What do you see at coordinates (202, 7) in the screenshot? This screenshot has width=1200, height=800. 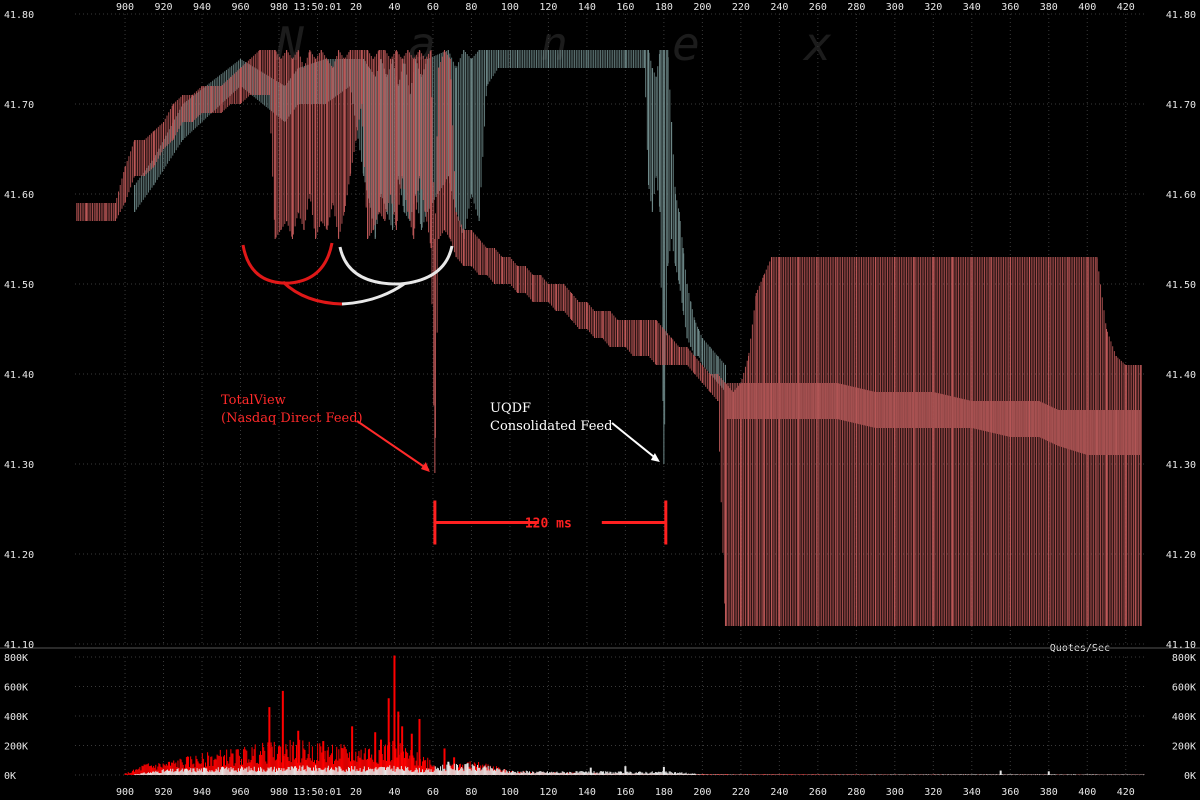 I see `x-tick-label-top: 940` at bounding box center [202, 7].